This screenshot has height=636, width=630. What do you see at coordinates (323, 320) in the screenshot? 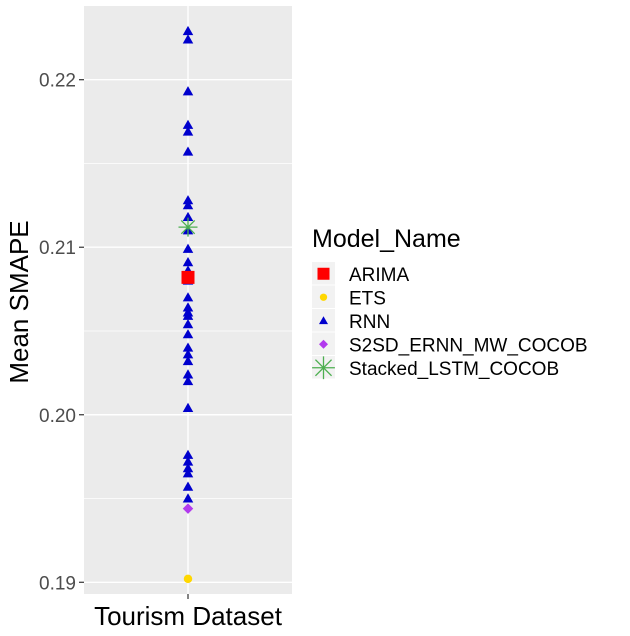
I see `legend-key-rnn` at bounding box center [323, 320].